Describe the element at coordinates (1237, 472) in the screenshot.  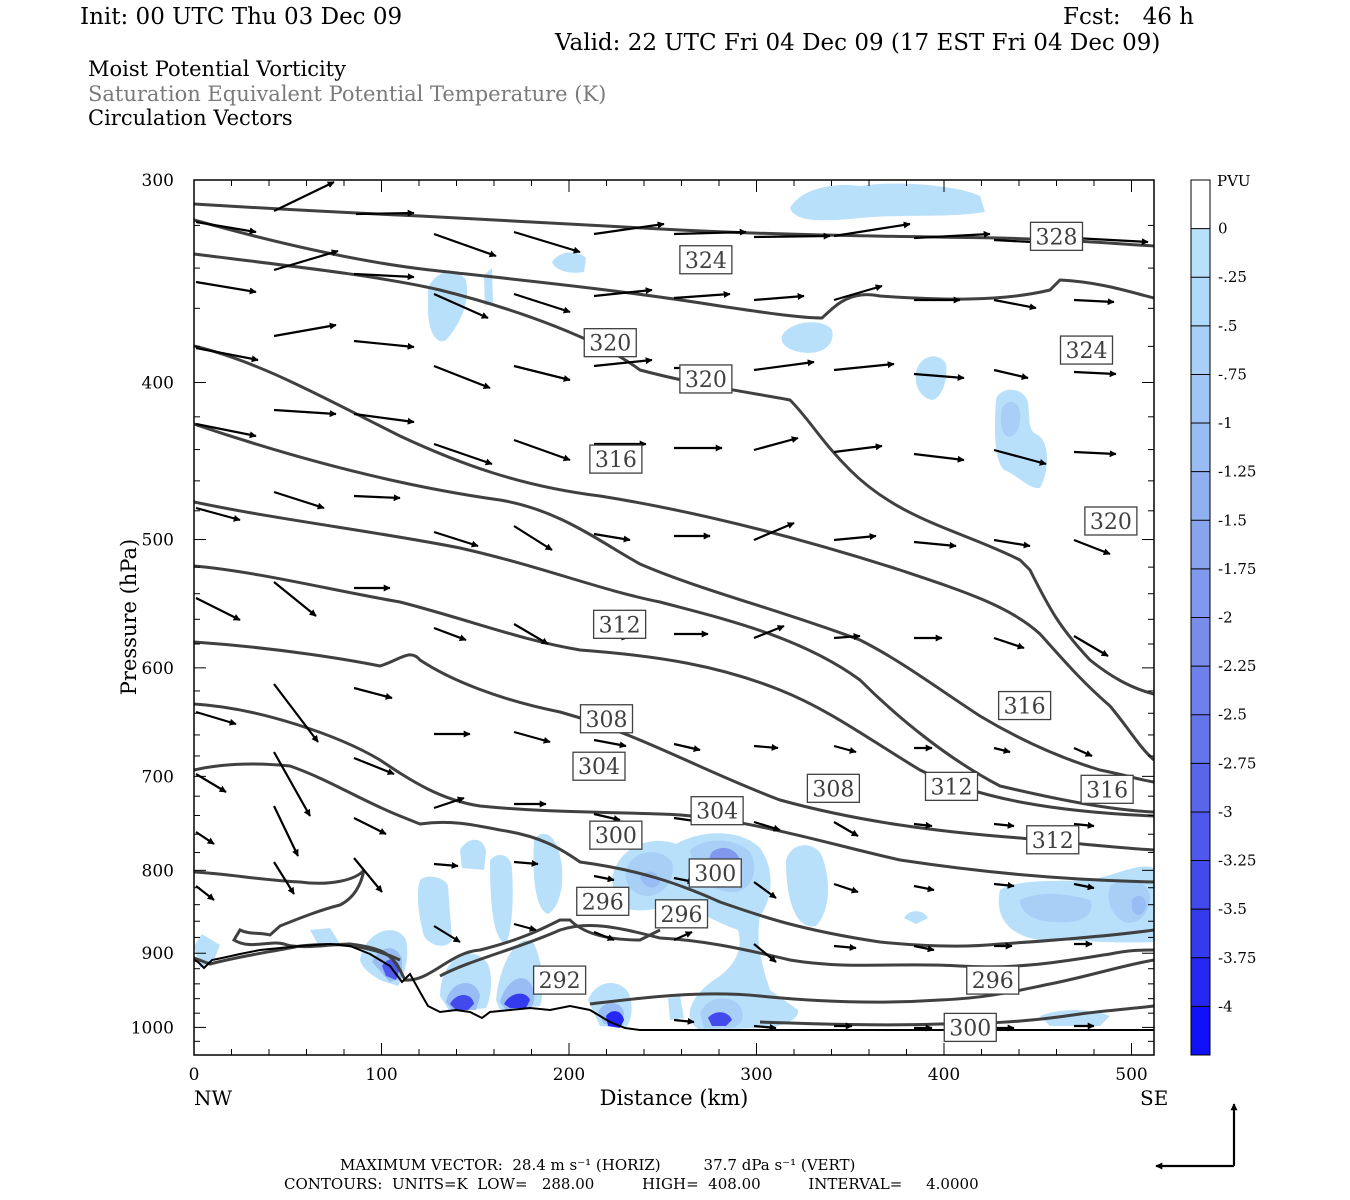
I see `colorbar-label: -1.25` at that location.